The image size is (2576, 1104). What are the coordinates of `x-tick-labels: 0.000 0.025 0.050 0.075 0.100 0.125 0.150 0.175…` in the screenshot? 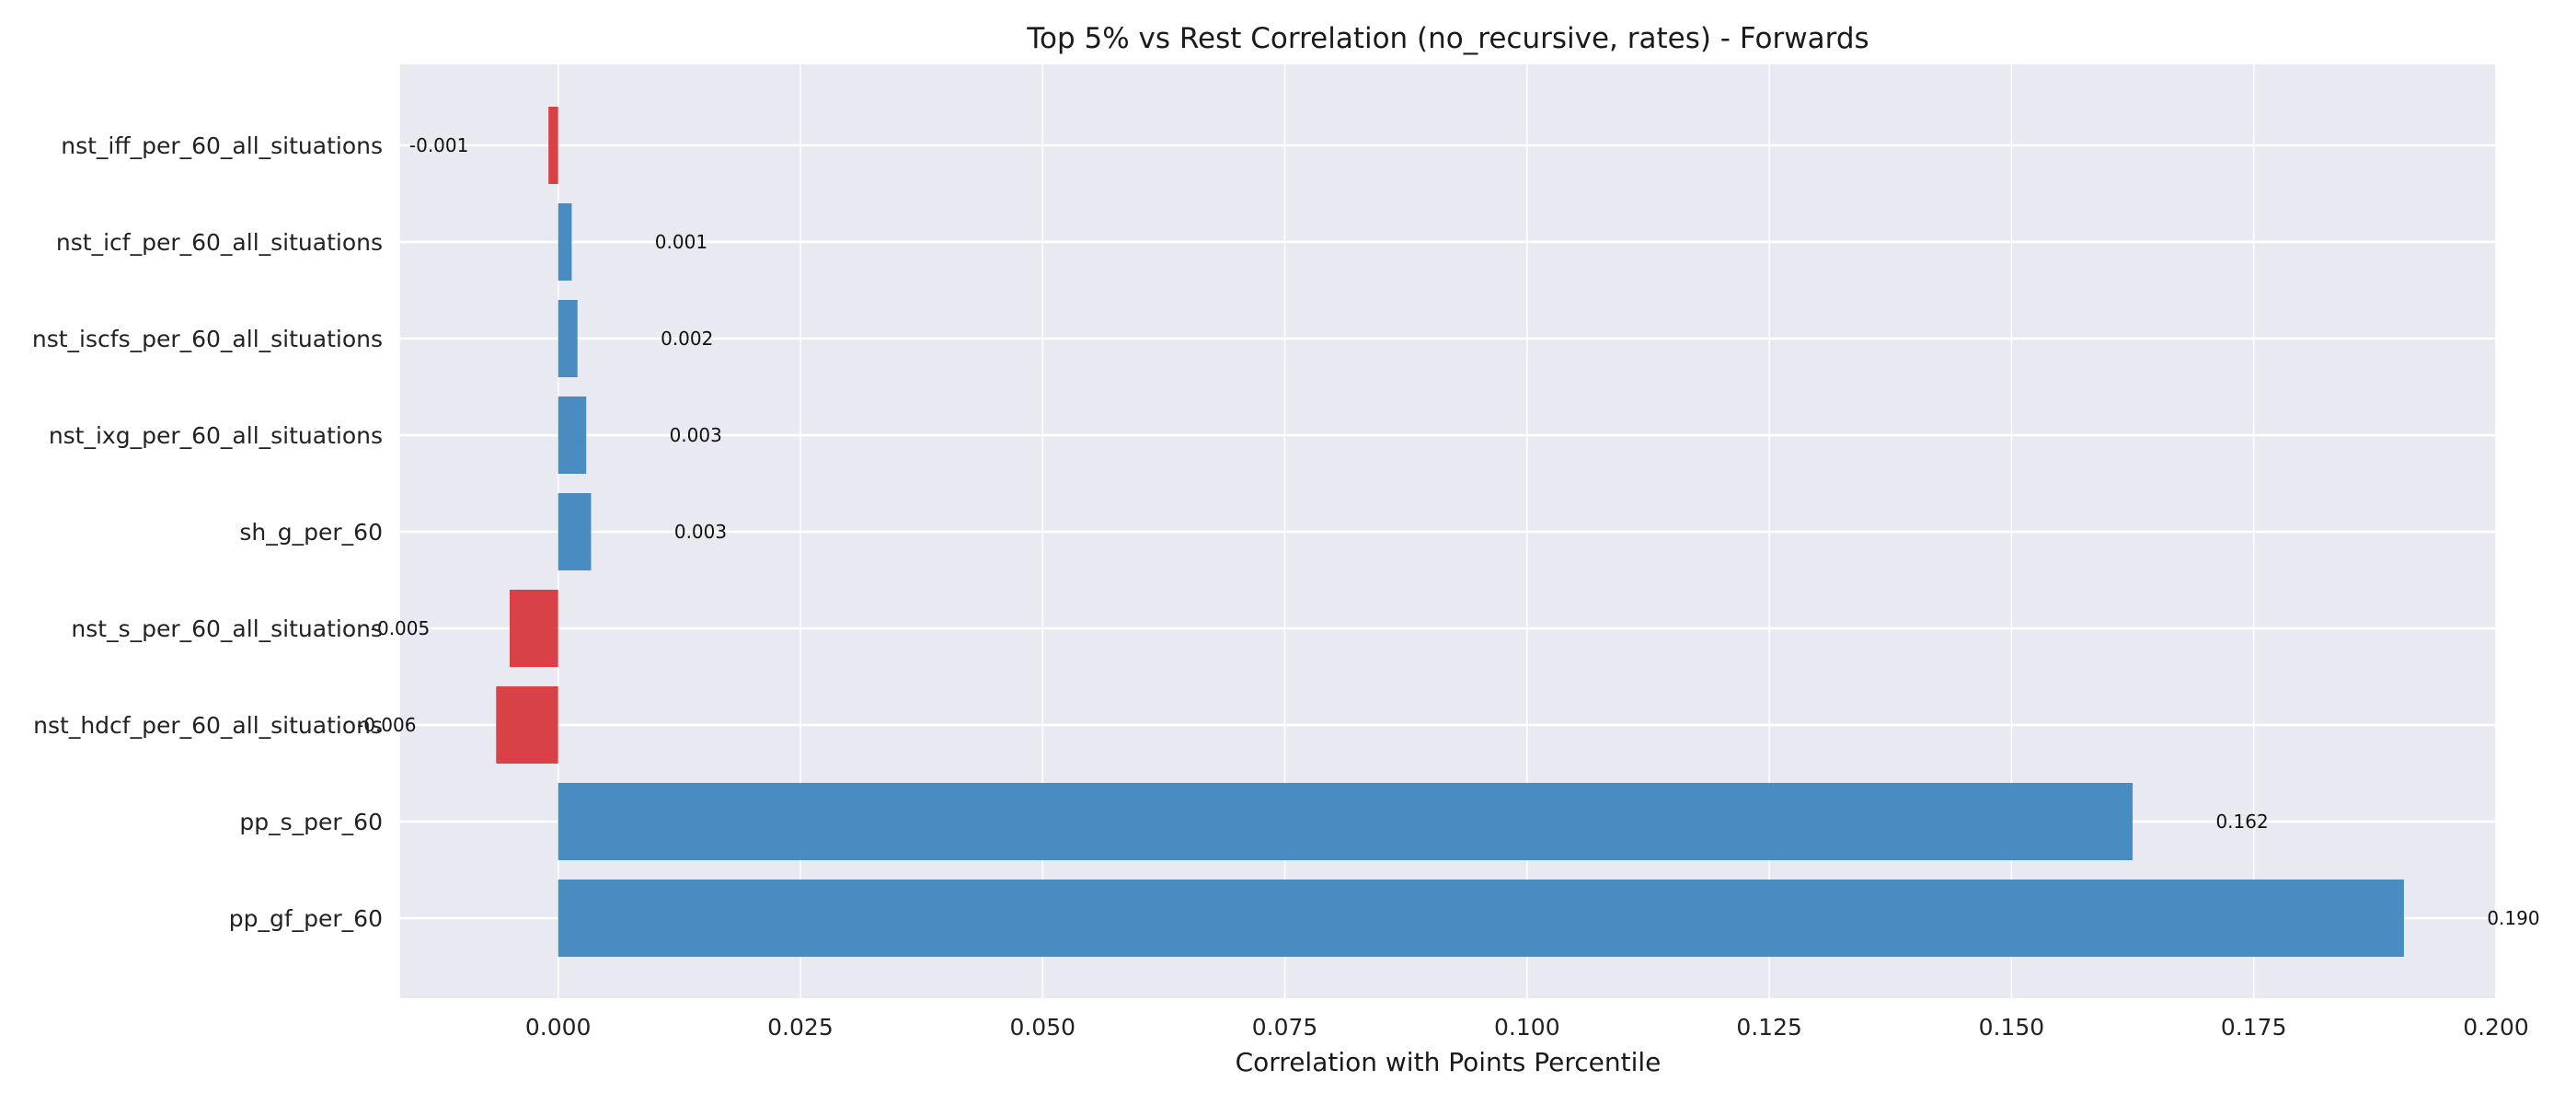 It's located at (1527, 1027).